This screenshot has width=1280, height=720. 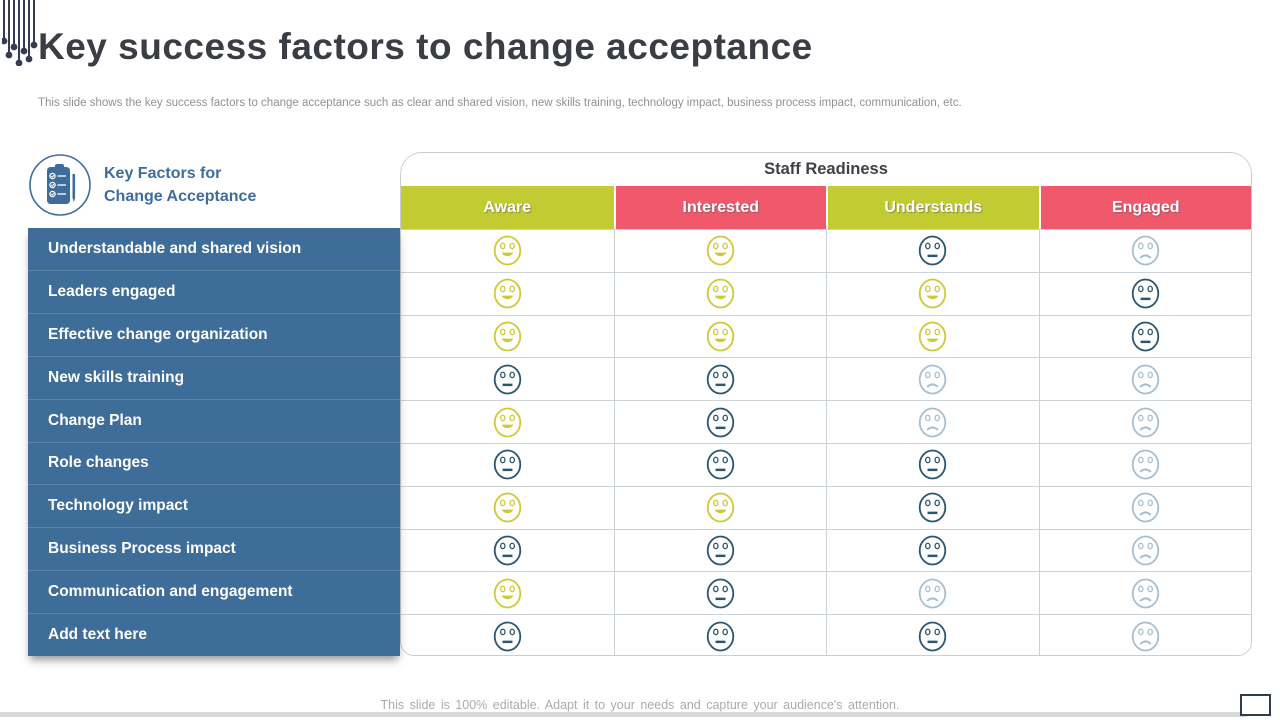 What do you see at coordinates (425, 46) in the screenshot?
I see `page-title: Key success factors to change acceptance` at bounding box center [425, 46].